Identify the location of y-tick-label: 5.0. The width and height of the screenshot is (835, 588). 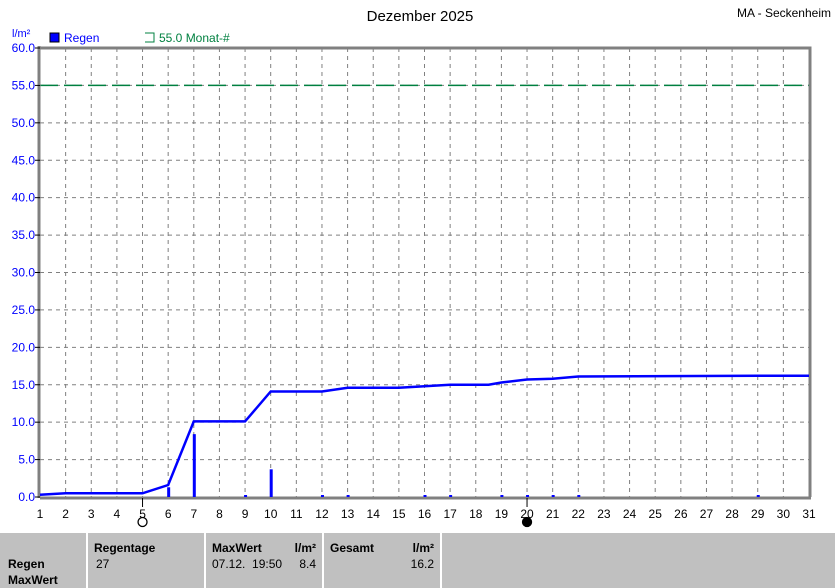
(26, 460).